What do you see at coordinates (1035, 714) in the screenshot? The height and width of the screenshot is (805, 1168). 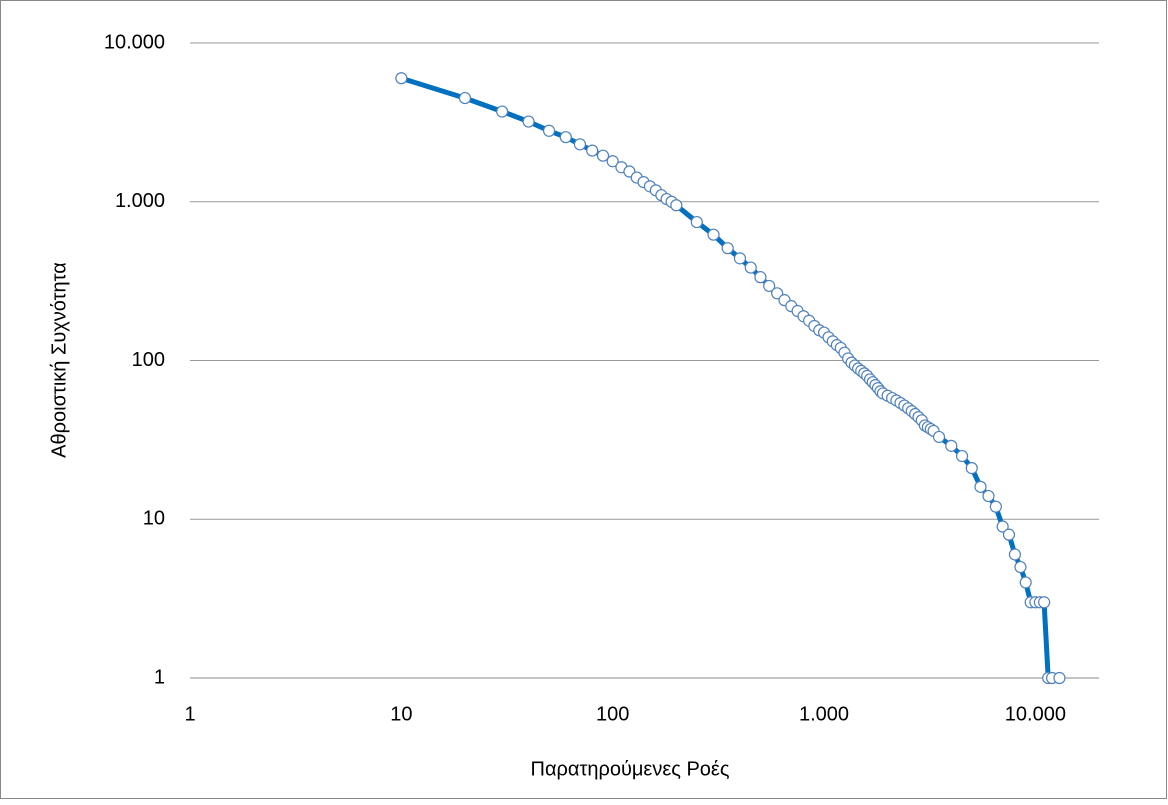 I see `x-tick-label: 10.000` at bounding box center [1035, 714].